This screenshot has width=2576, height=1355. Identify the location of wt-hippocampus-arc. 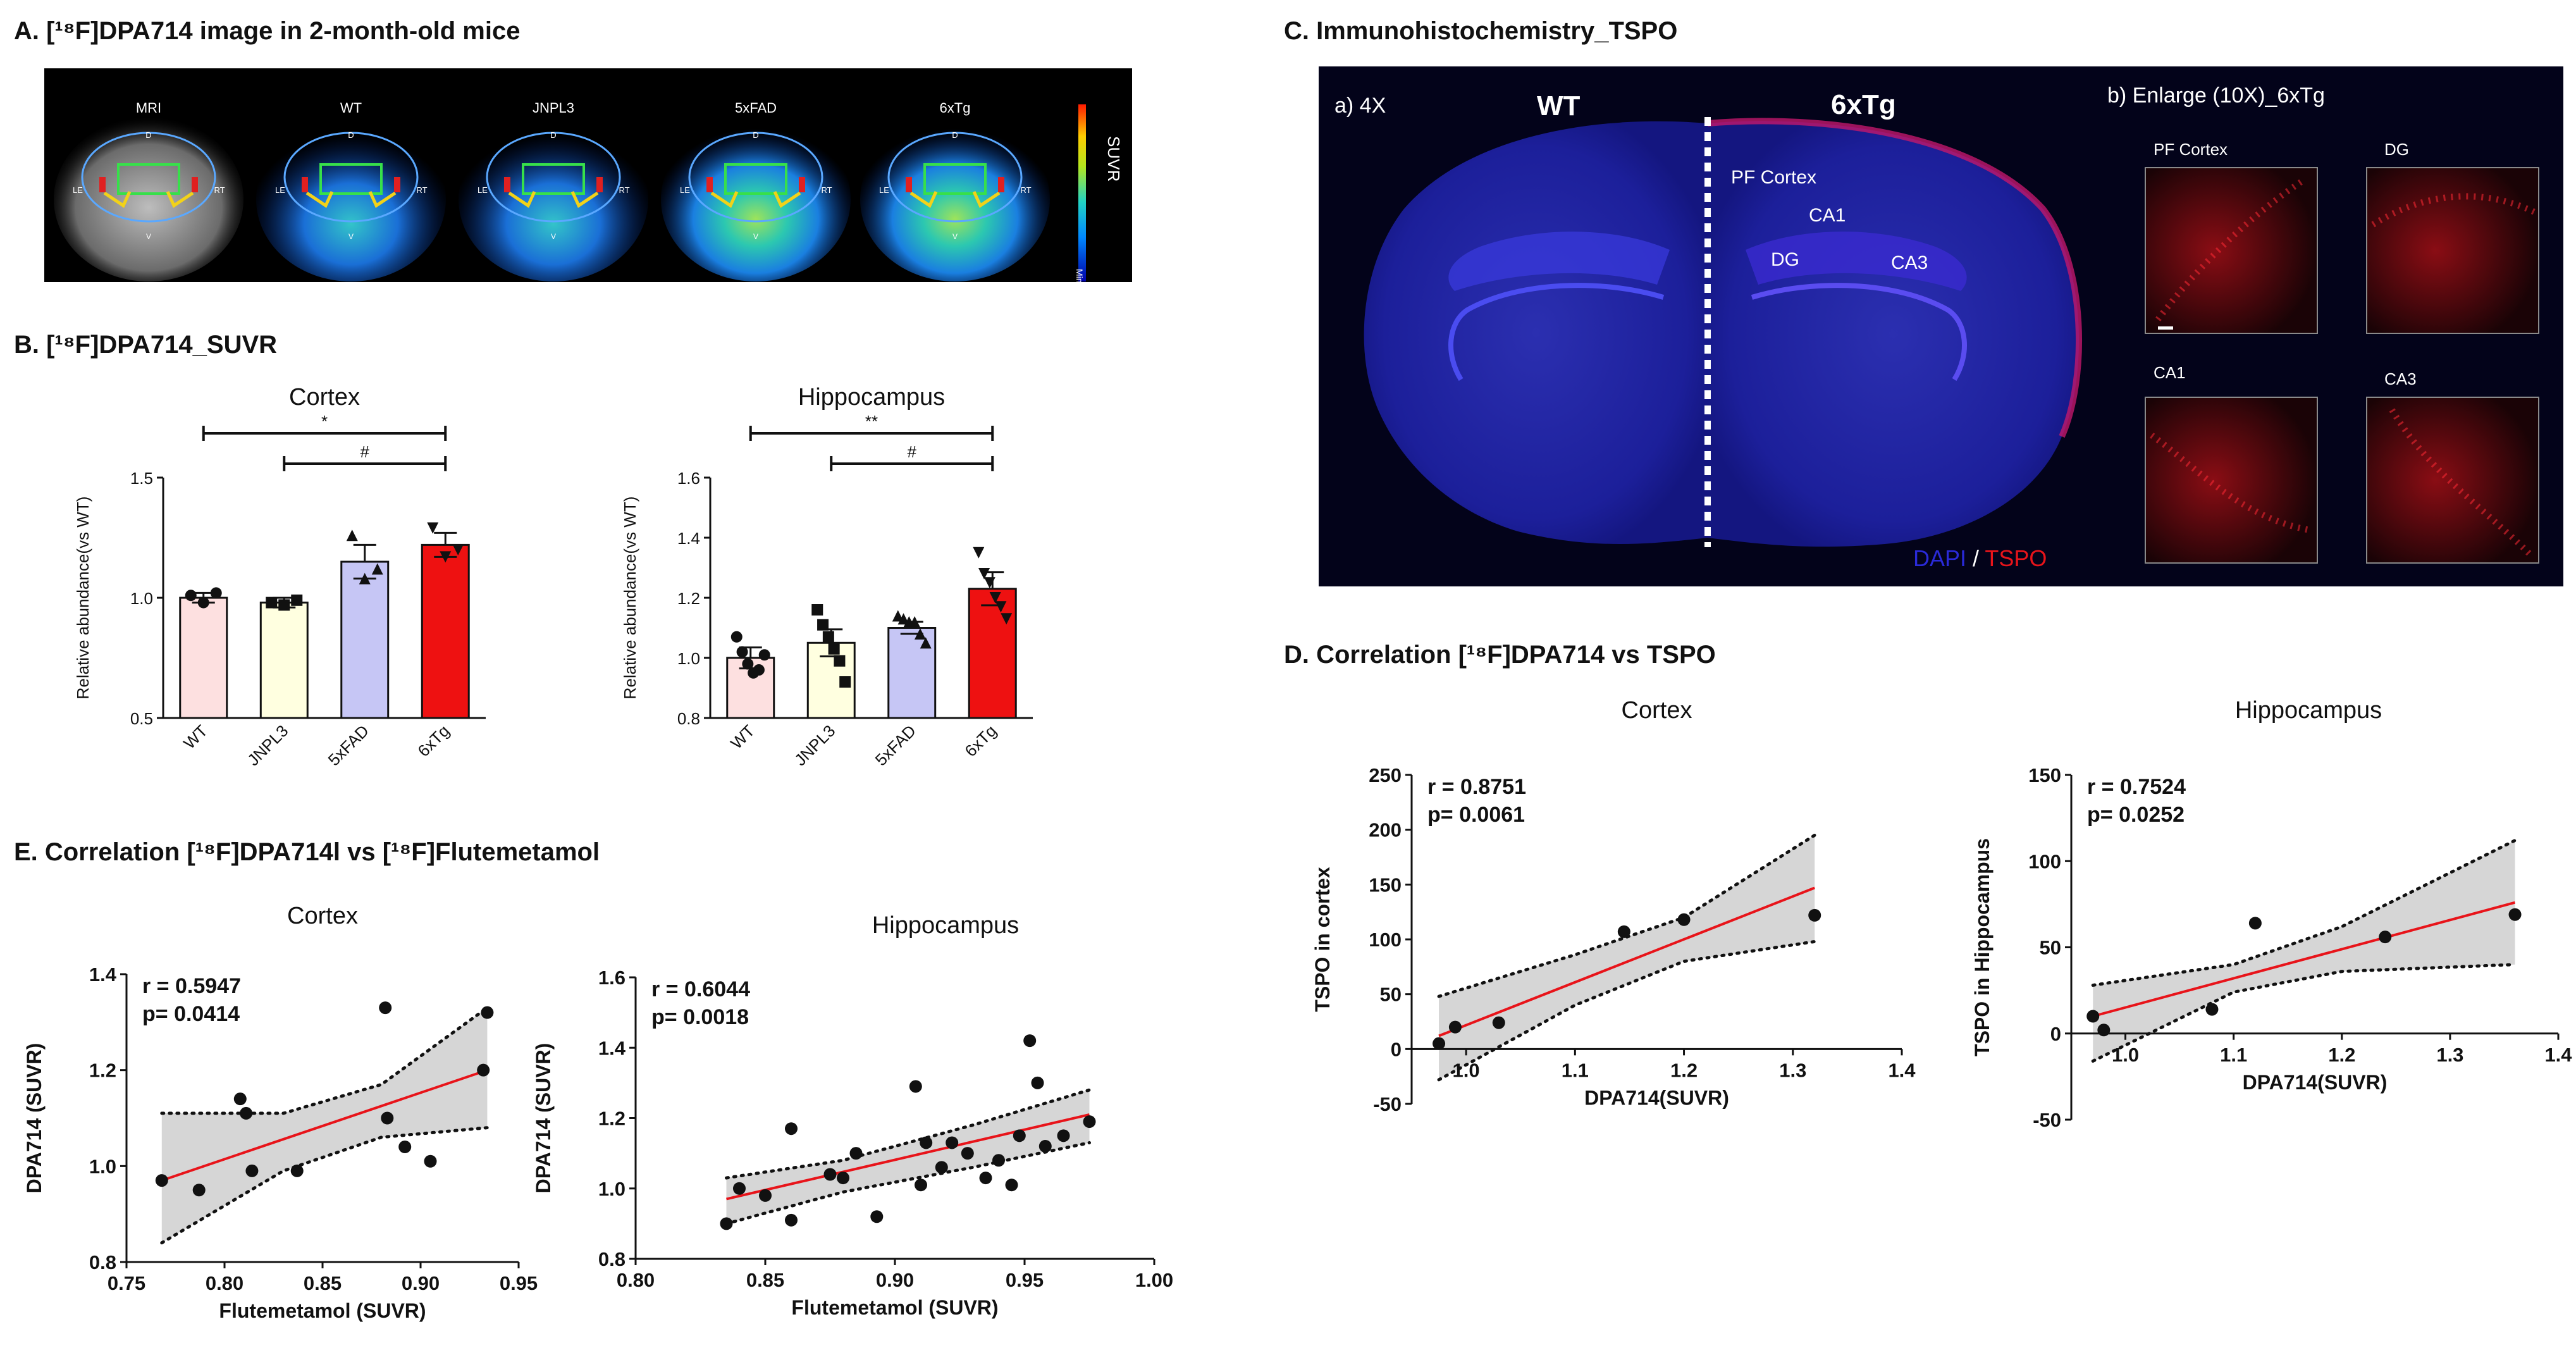
(1557, 332).